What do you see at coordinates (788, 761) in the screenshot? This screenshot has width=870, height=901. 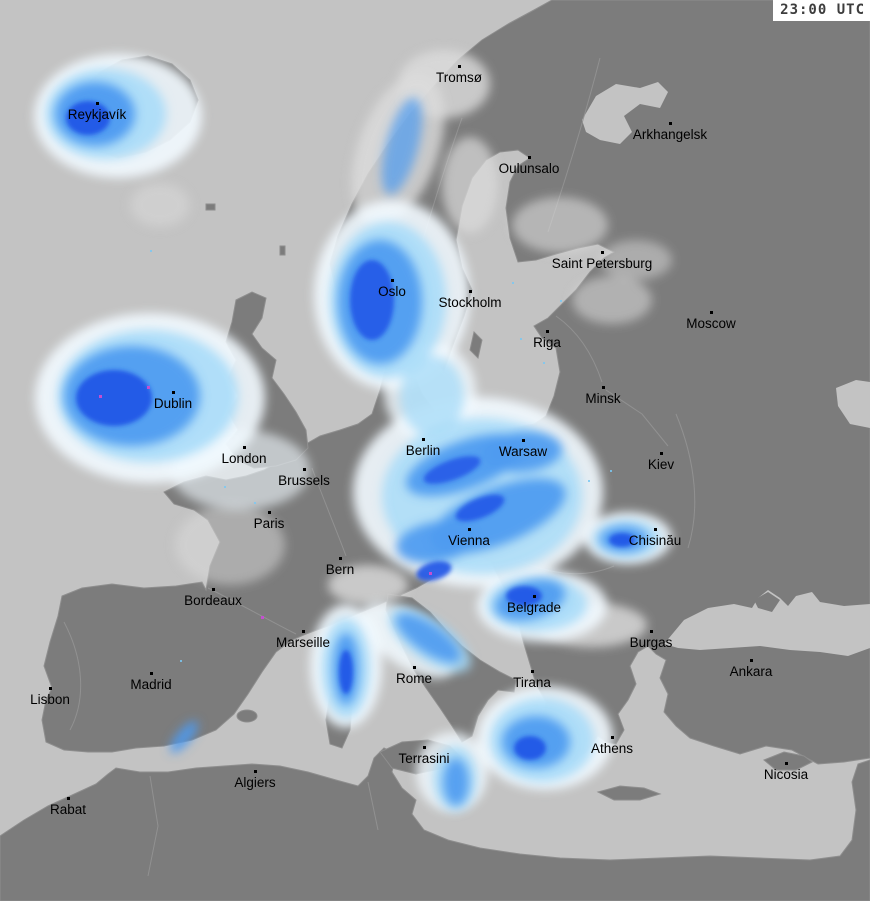 I see `island-cyprus` at bounding box center [788, 761].